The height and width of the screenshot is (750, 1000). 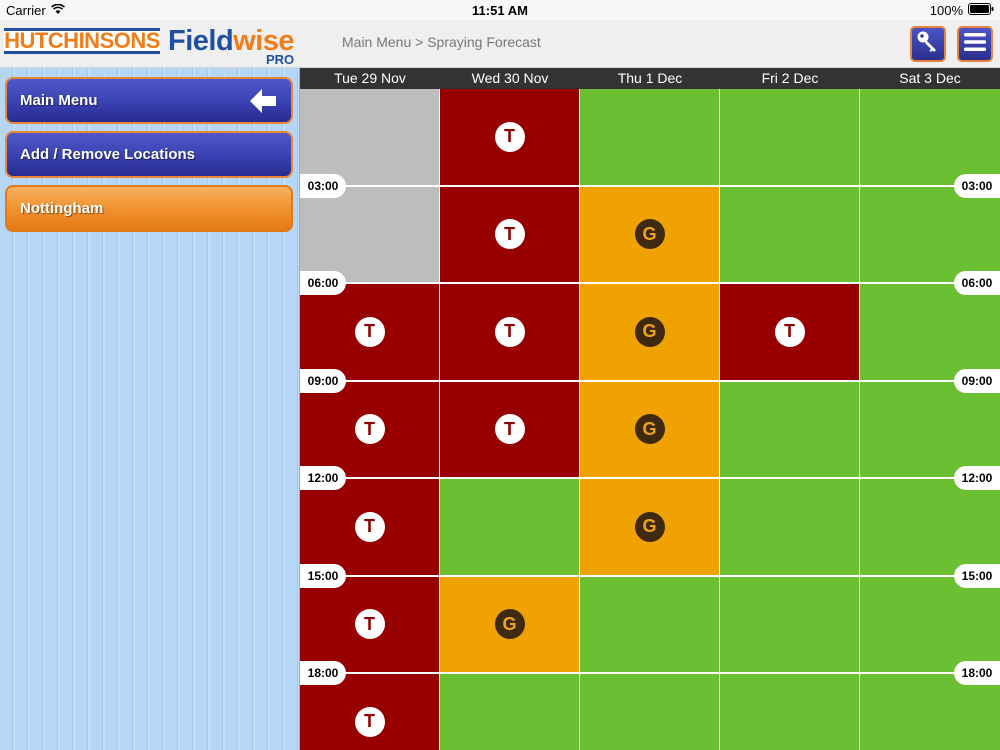 I want to click on time-label-right: 09:00, so click(x=977, y=380).